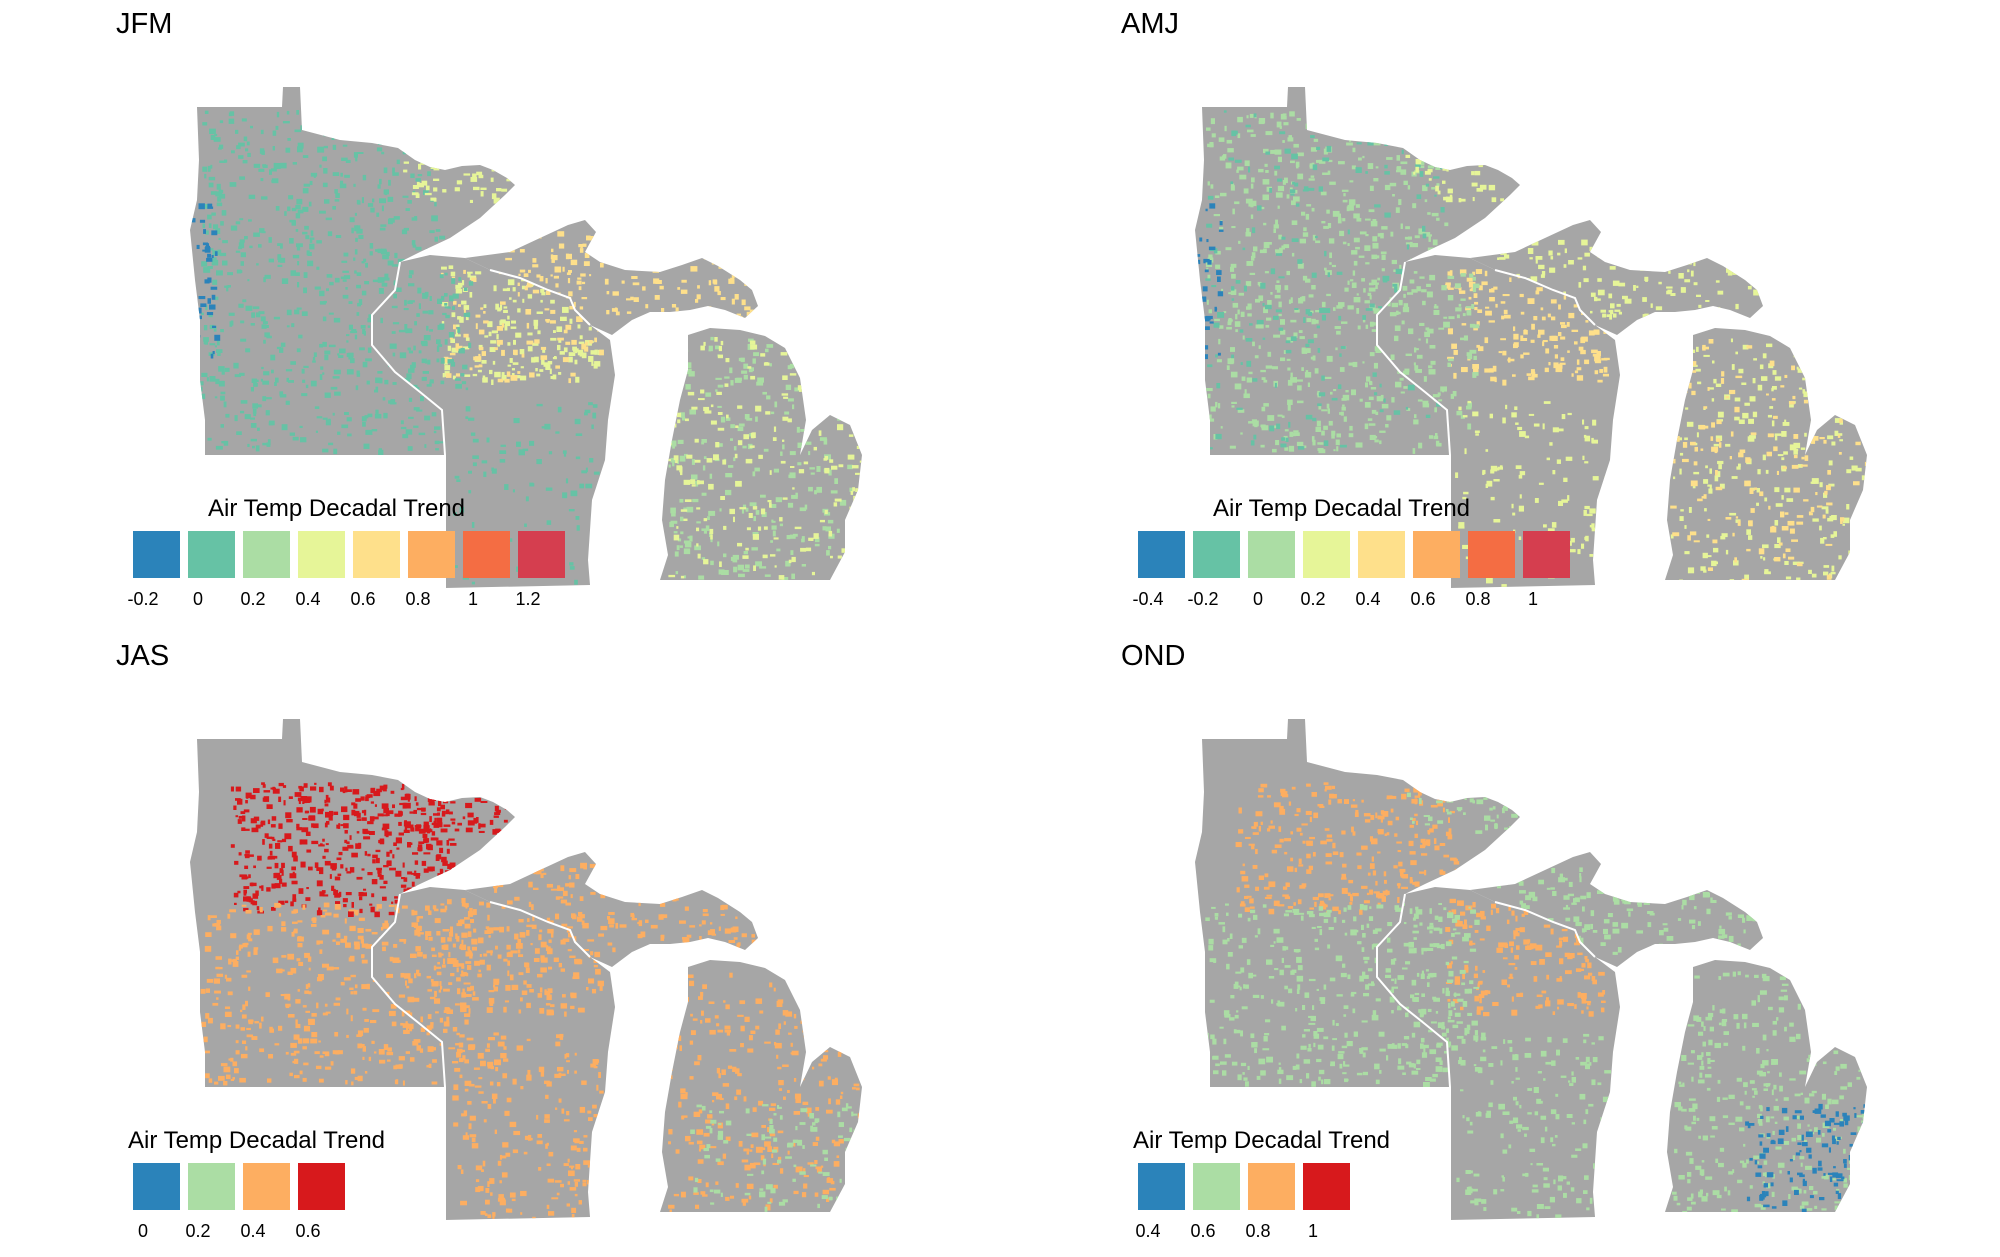 The height and width of the screenshot is (1257, 2000). What do you see at coordinates (373, 1233) in the screenshot?
I see `legend-tick-labels: 0 0.2 0.4 0.6` at bounding box center [373, 1233].